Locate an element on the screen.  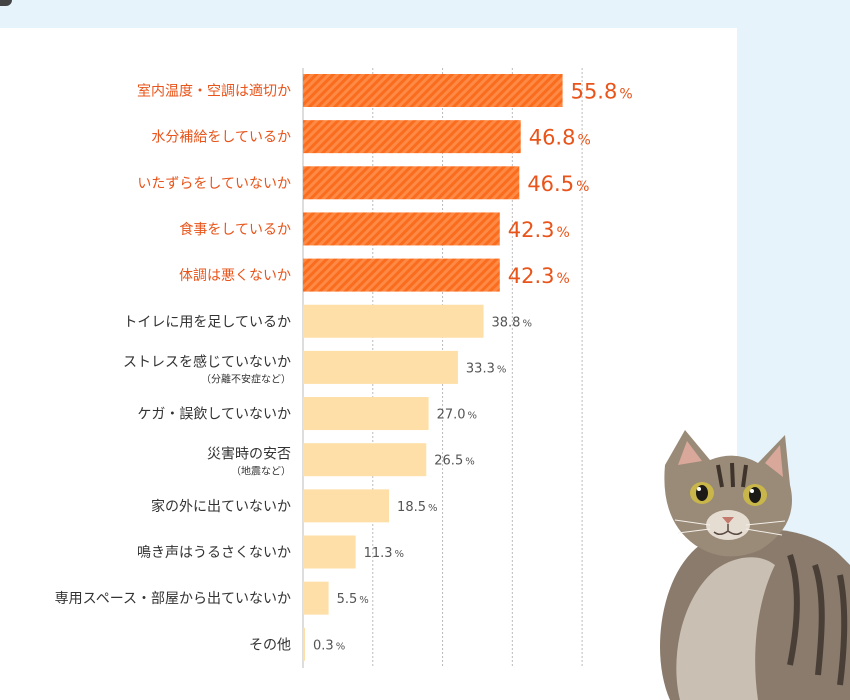
category-sublabel: （地震など） is located at coordinates (261, 471).